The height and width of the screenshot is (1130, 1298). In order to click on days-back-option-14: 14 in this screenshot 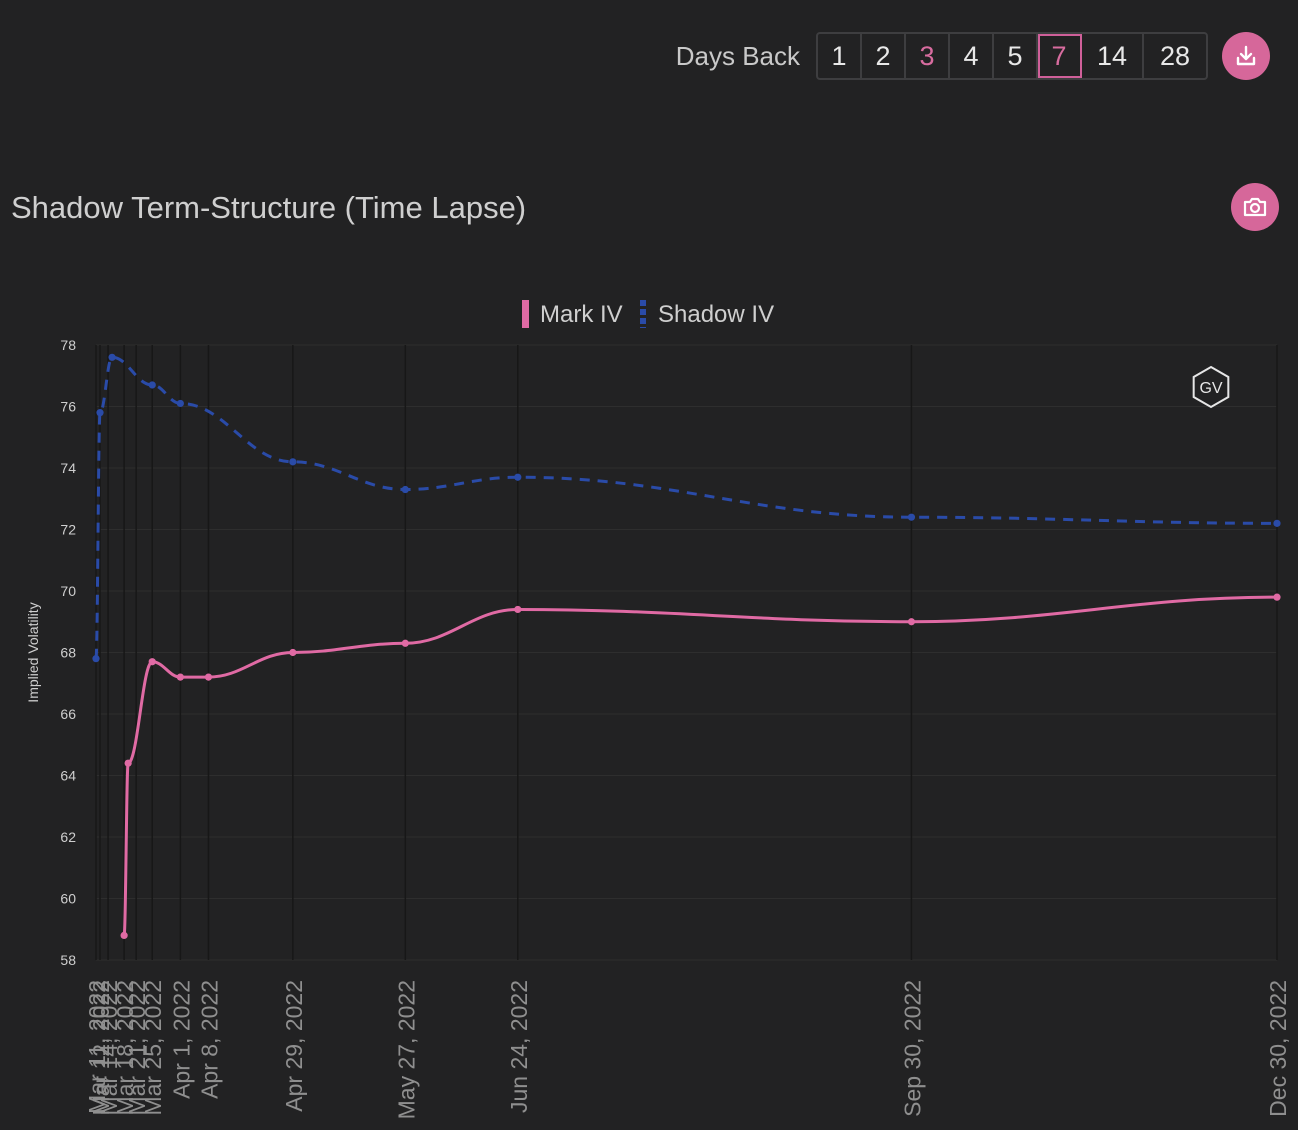, I will do `click(1113, 56)`.